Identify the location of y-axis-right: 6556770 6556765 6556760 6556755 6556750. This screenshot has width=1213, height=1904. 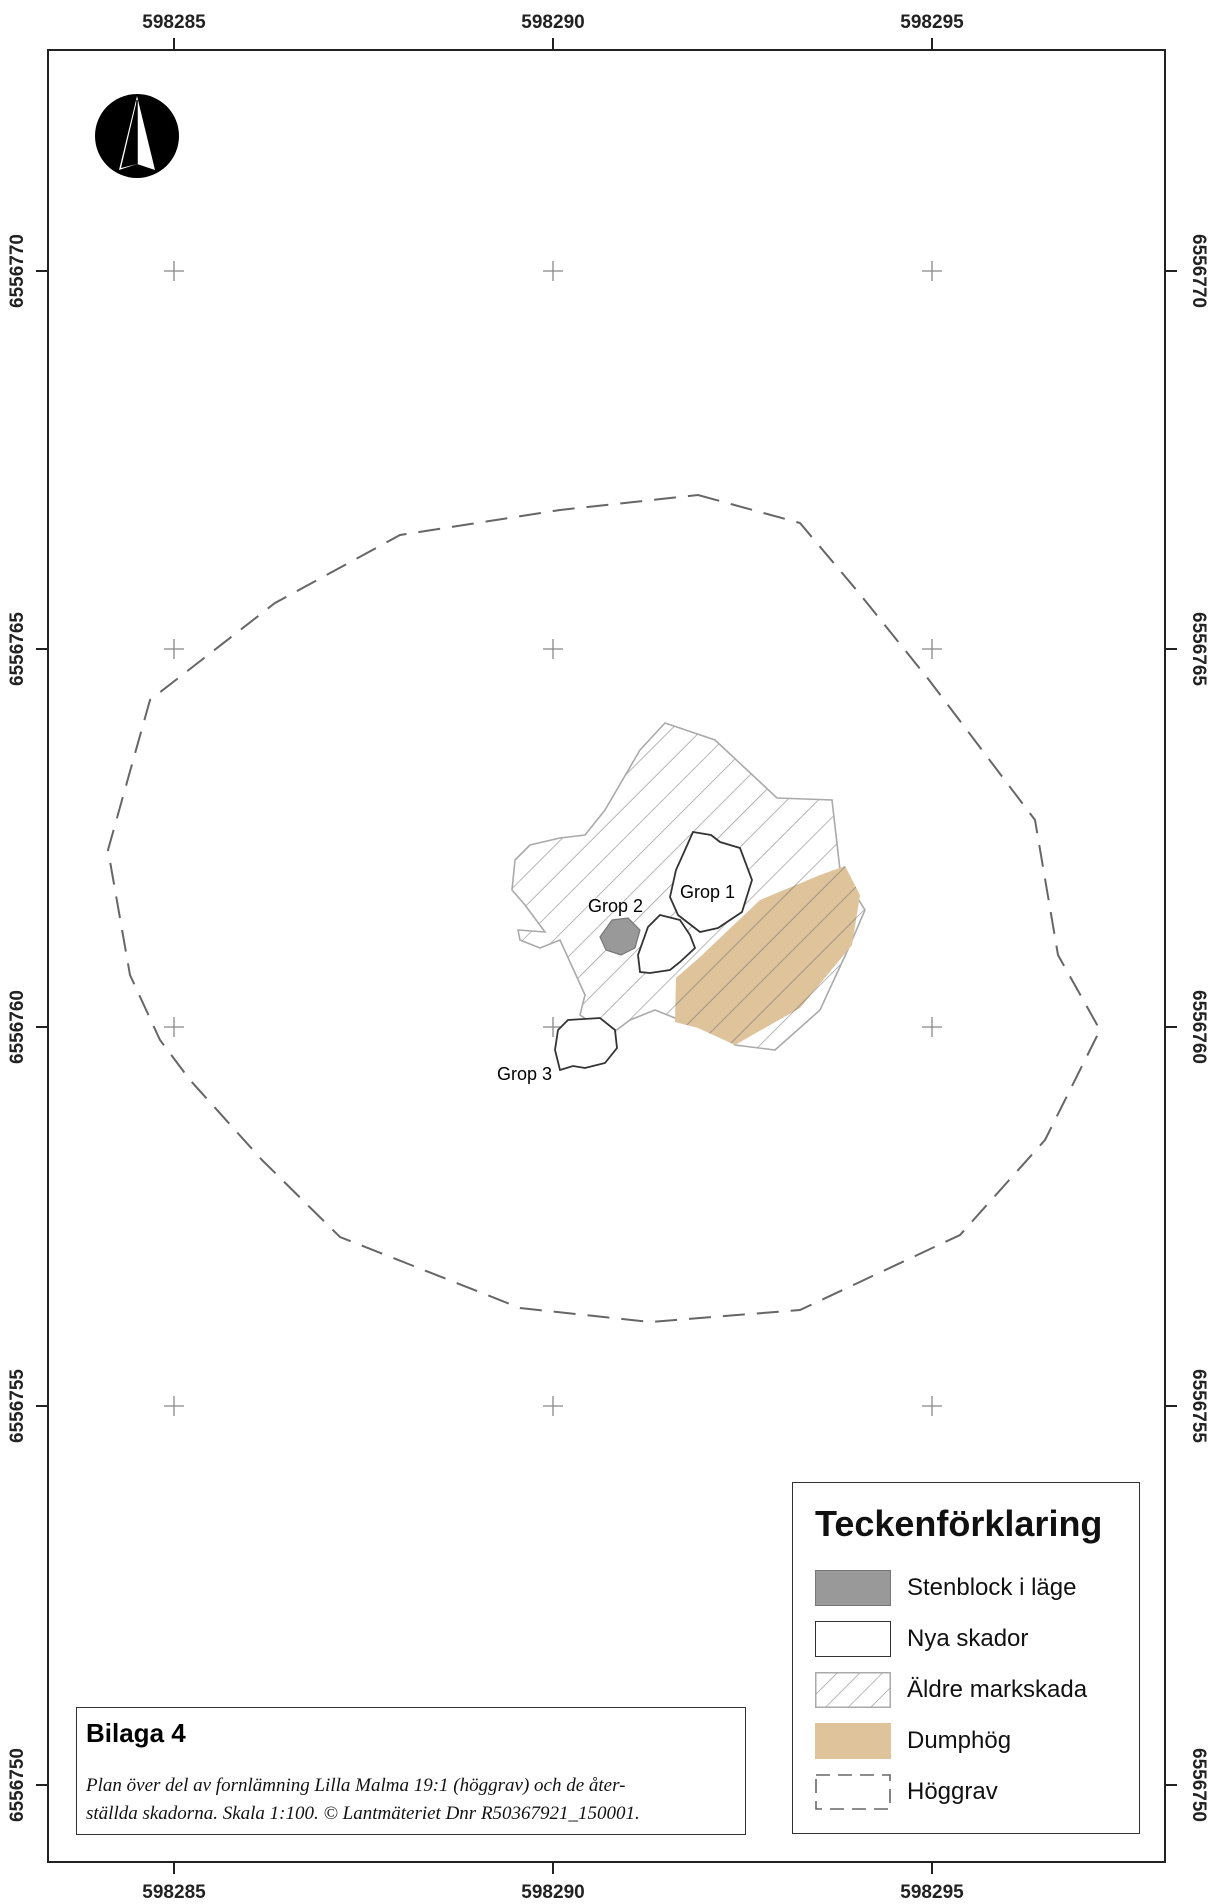
(1187, 1028).